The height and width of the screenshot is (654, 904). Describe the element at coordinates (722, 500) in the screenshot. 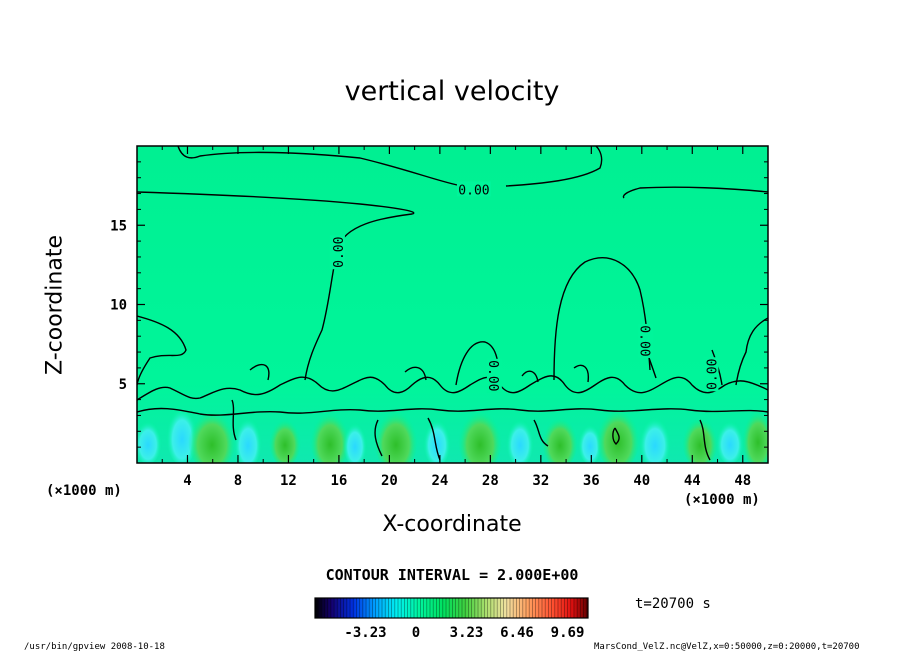

I see `x-unit-label-right: (×1000 m)` at that location.